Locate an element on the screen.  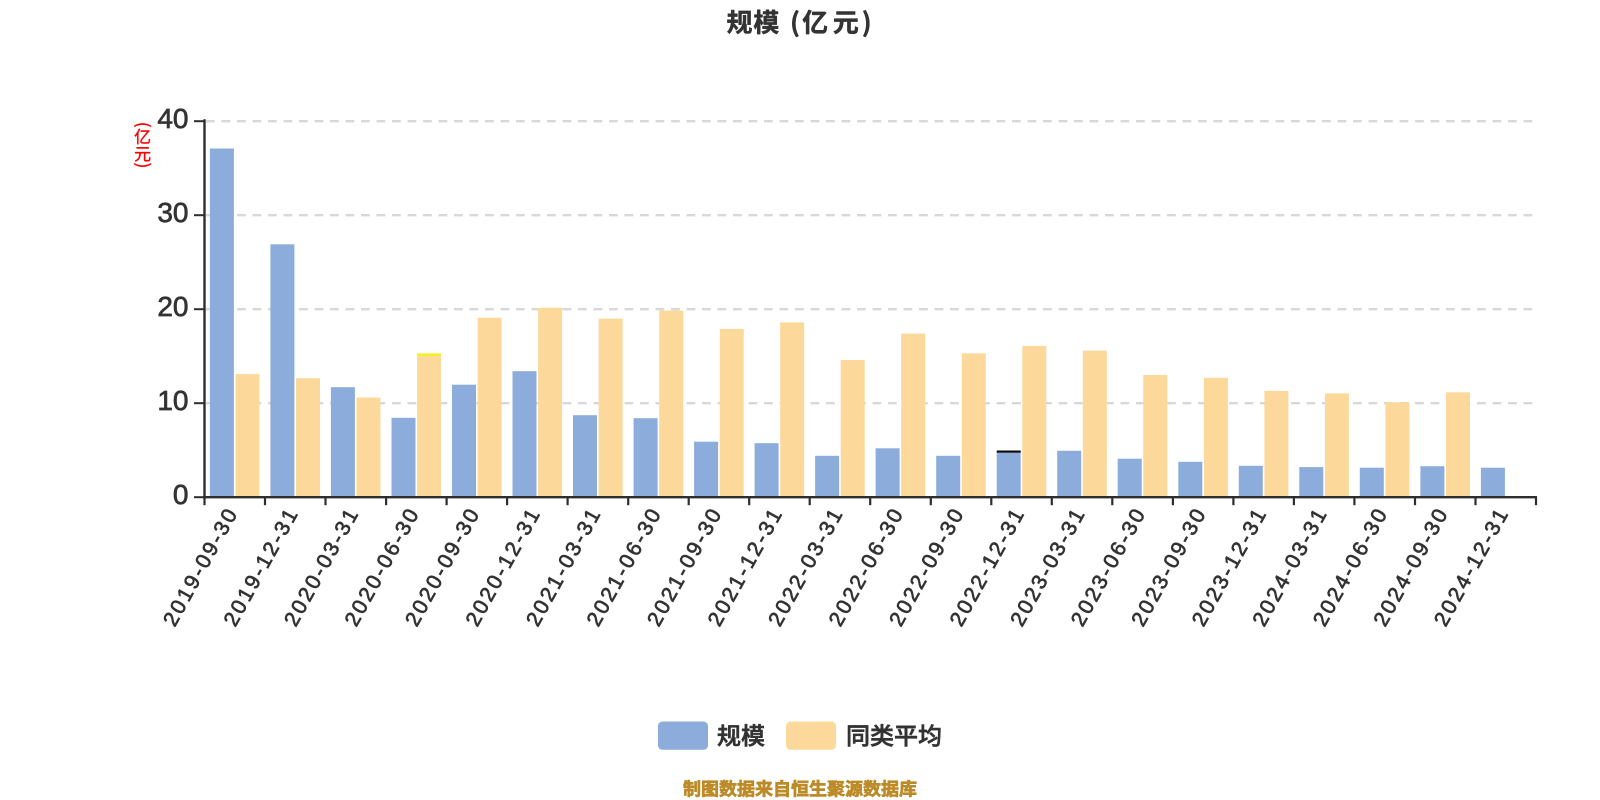
svg-text: 40 is located at coordinates (172, 118).